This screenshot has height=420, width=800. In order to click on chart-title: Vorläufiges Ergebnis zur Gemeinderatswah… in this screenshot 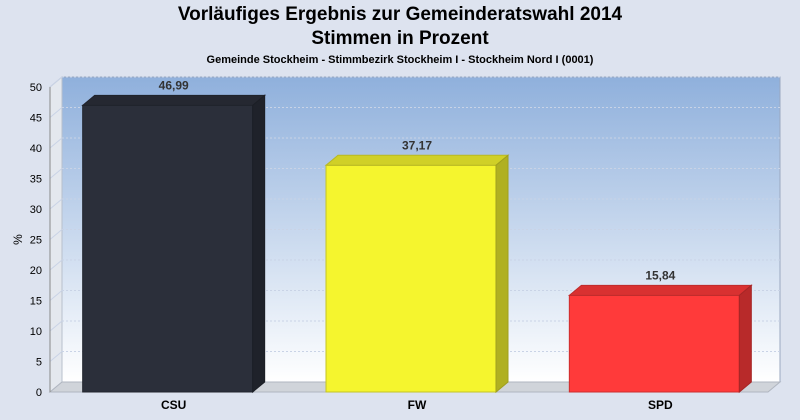, I will do `click(400, 14)`.